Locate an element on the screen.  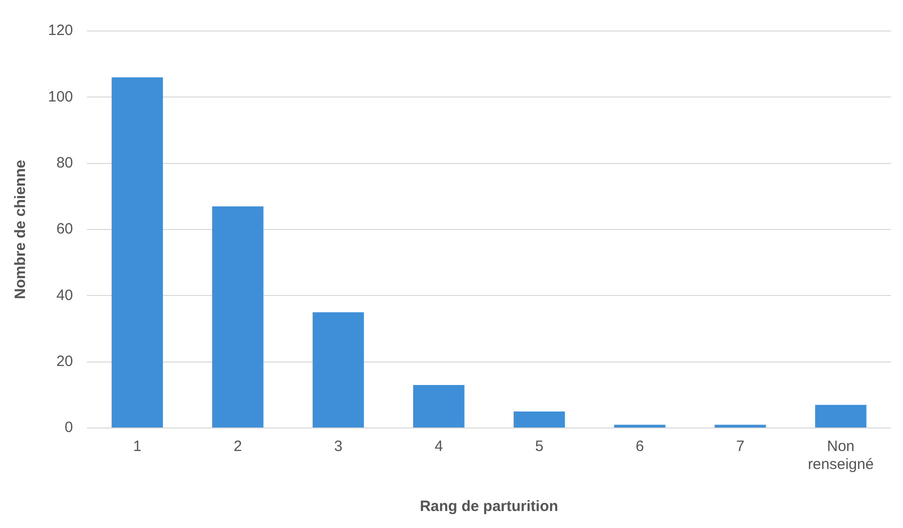
x-tick-label: 2 is located at coordinates (238, 447).